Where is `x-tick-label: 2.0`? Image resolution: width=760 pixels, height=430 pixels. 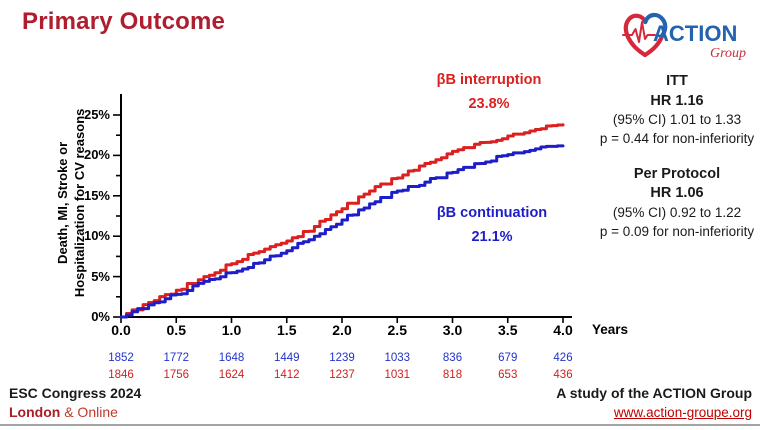
x-tick-label: 2.0 is located at coordinates (342, 330).